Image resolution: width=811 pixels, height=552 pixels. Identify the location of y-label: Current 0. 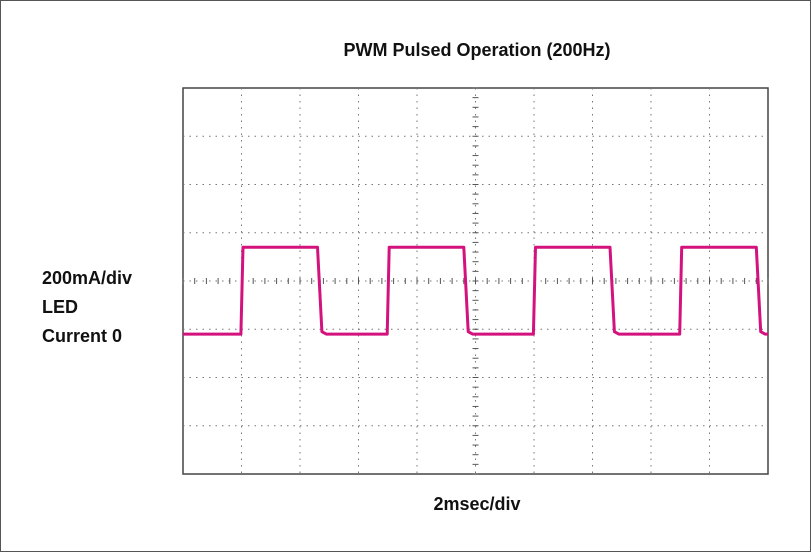
(82, 336).